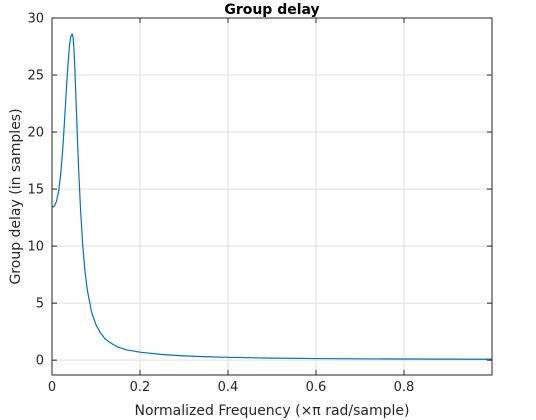 This screenshot has width=536, height=420. I want to click on y-tick-label: 25, so click(35, 76).